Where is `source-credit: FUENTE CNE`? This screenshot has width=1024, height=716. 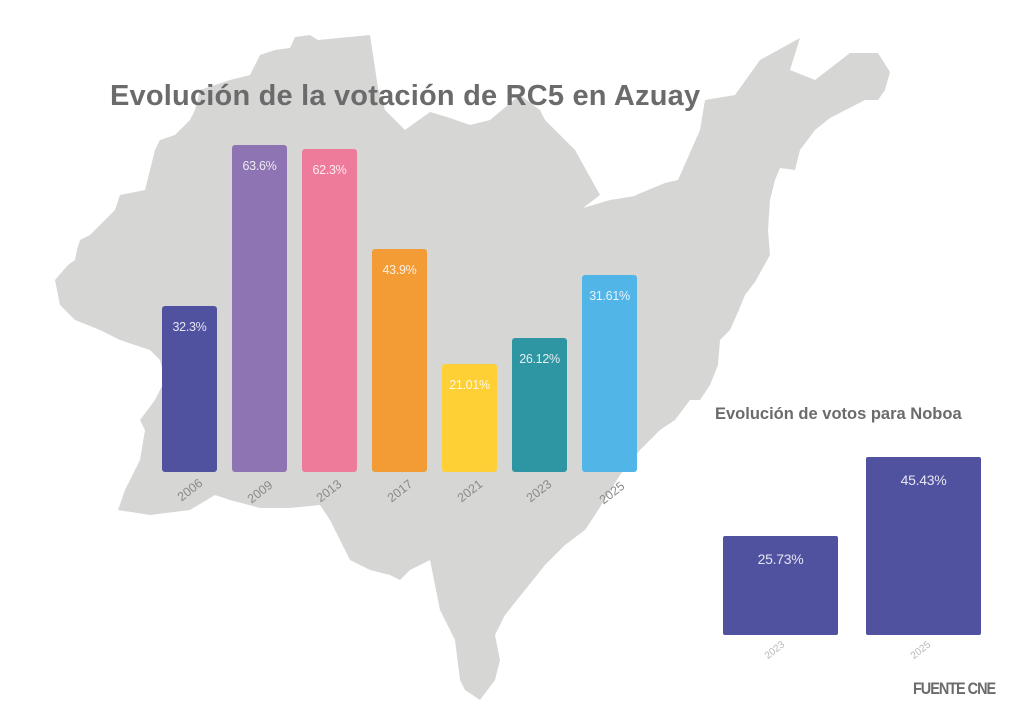 source-credit: FUENTE CNE is located at coordinates (954, 688).